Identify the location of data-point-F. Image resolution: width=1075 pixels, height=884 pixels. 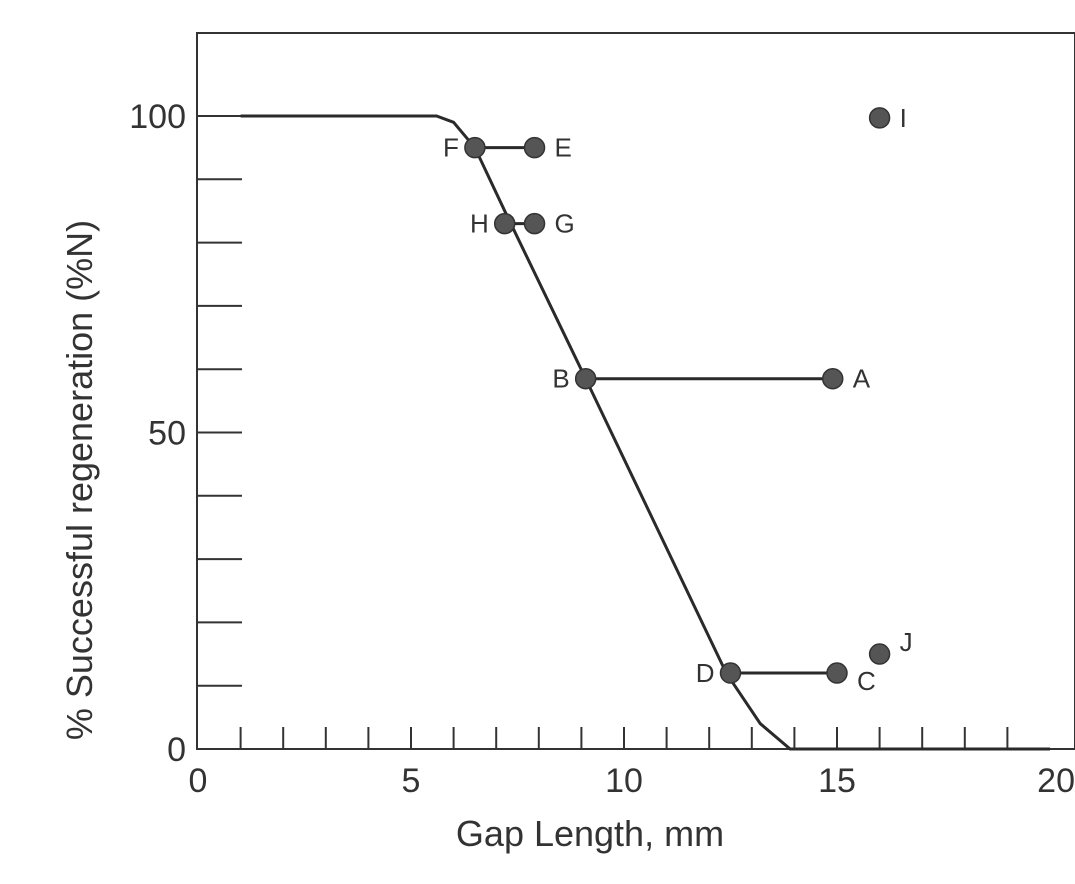
(475, 147).